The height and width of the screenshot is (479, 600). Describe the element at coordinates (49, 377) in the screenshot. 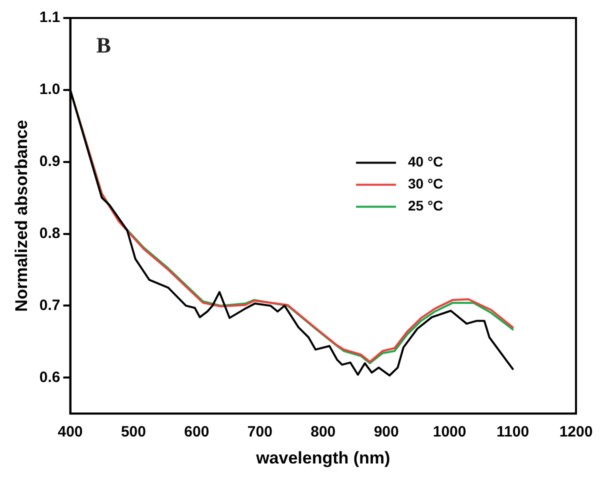

I see `y-tick-label: 0.6` at that location.